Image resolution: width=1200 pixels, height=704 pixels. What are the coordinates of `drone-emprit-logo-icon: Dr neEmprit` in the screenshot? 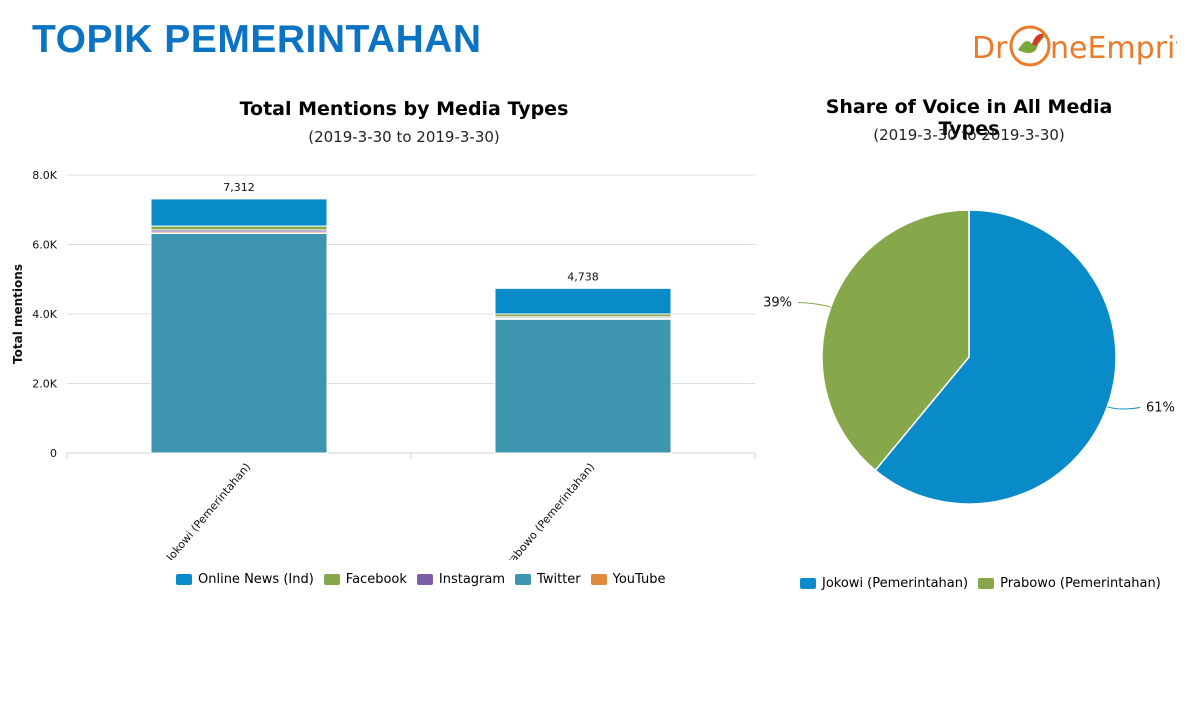 It's located at (1074, 46).